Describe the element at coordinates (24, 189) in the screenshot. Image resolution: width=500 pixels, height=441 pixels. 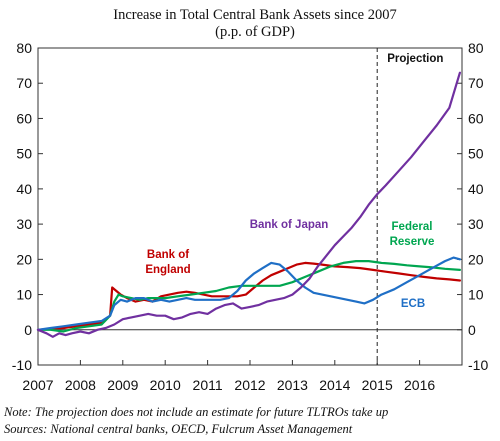
I see `y-tick-label-left: 40` at that location.